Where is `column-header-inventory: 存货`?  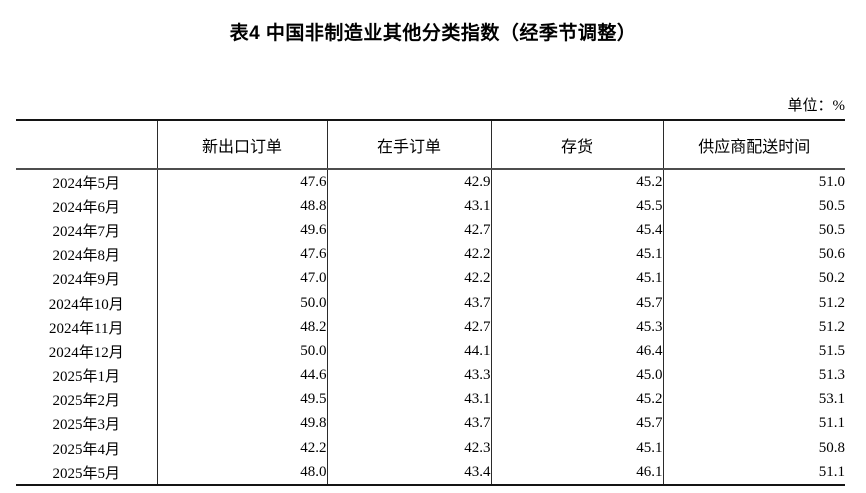 column-header-inventory: 存货 is located at coordinates (576, 145).